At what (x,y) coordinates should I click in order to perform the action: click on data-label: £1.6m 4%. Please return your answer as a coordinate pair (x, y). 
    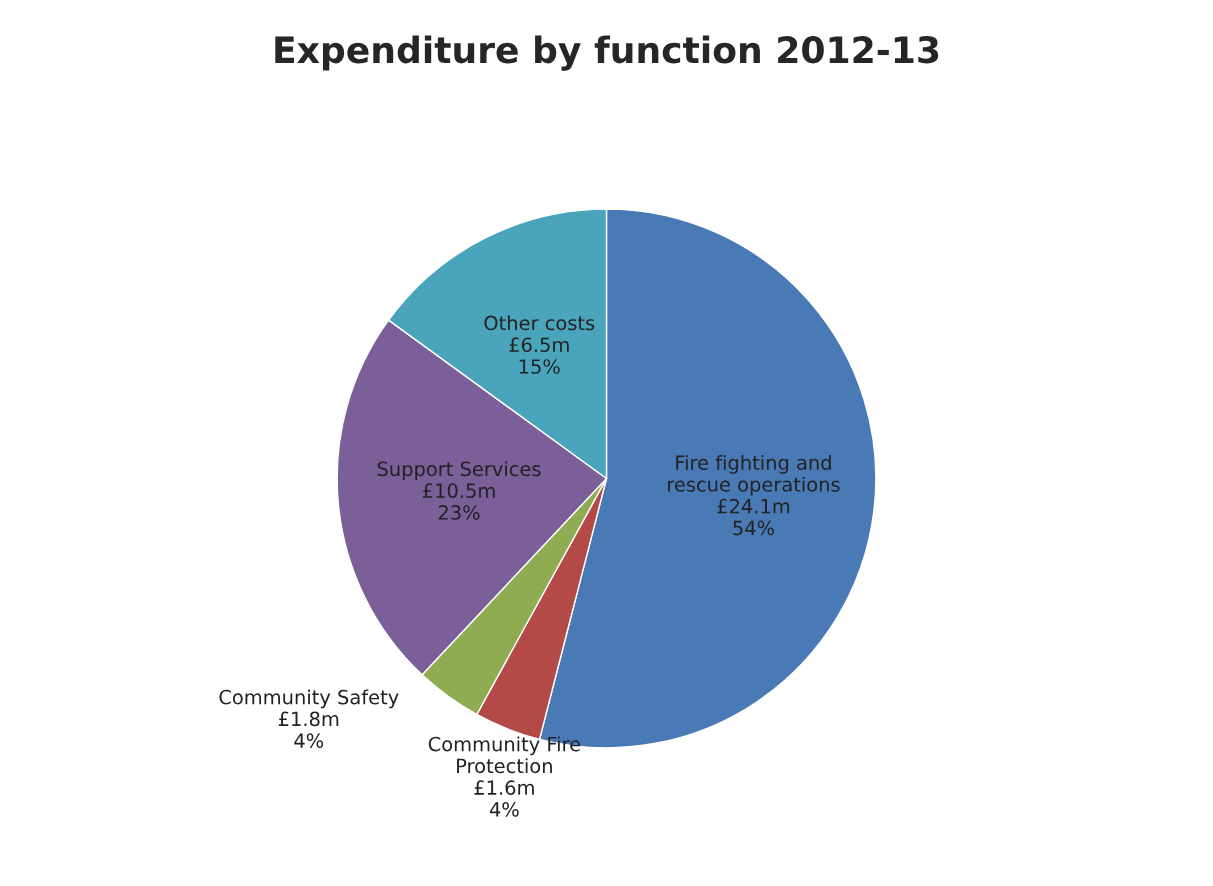
    Looking at the image, I should click on (504, 798).